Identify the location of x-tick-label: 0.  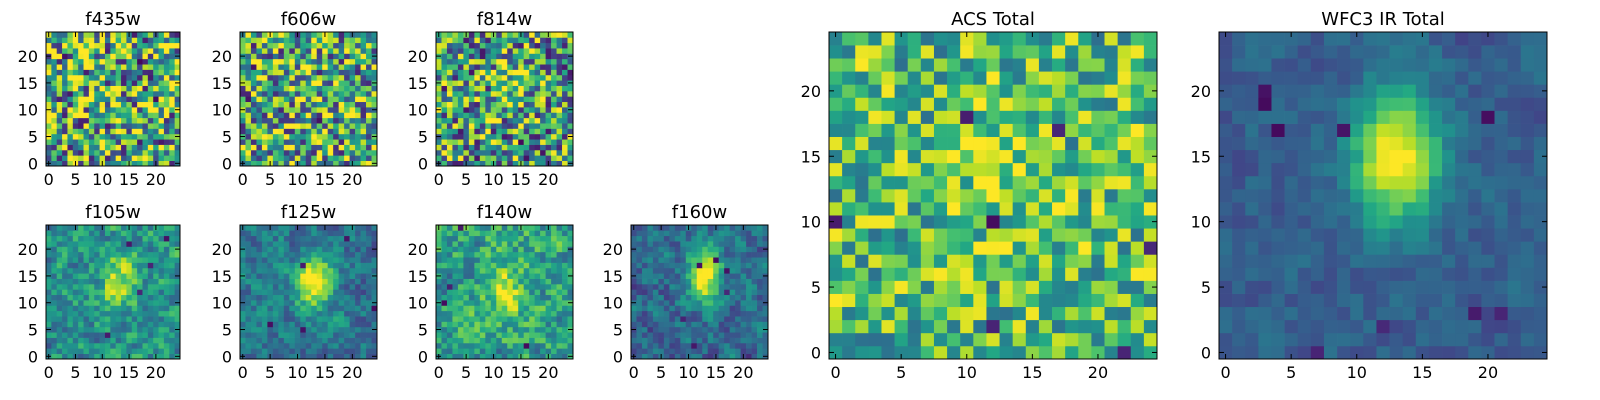
(439, 372).